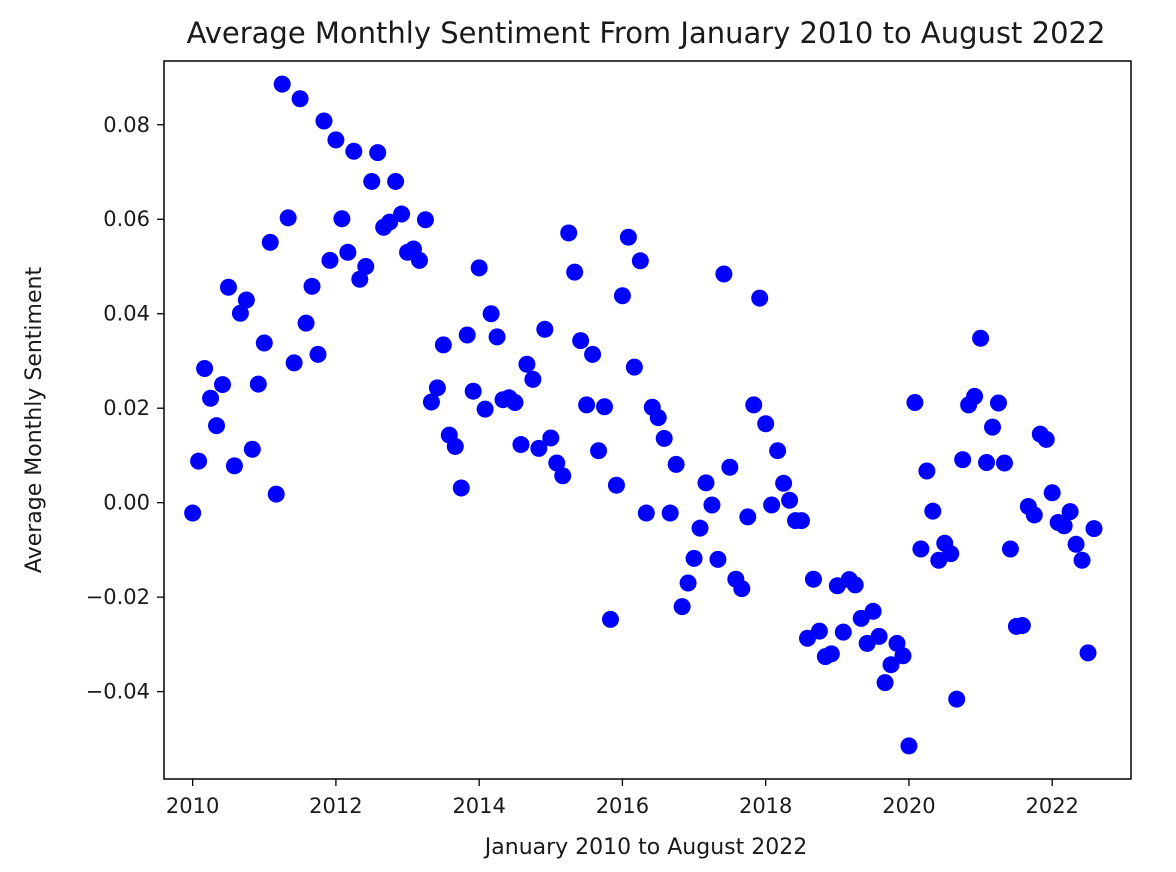 The image size is (1176, 872). What do you see at coordinates (126, 503) in the screenshot?
I see `y-tick-label: 0.00` at bounding box center [126, 503].